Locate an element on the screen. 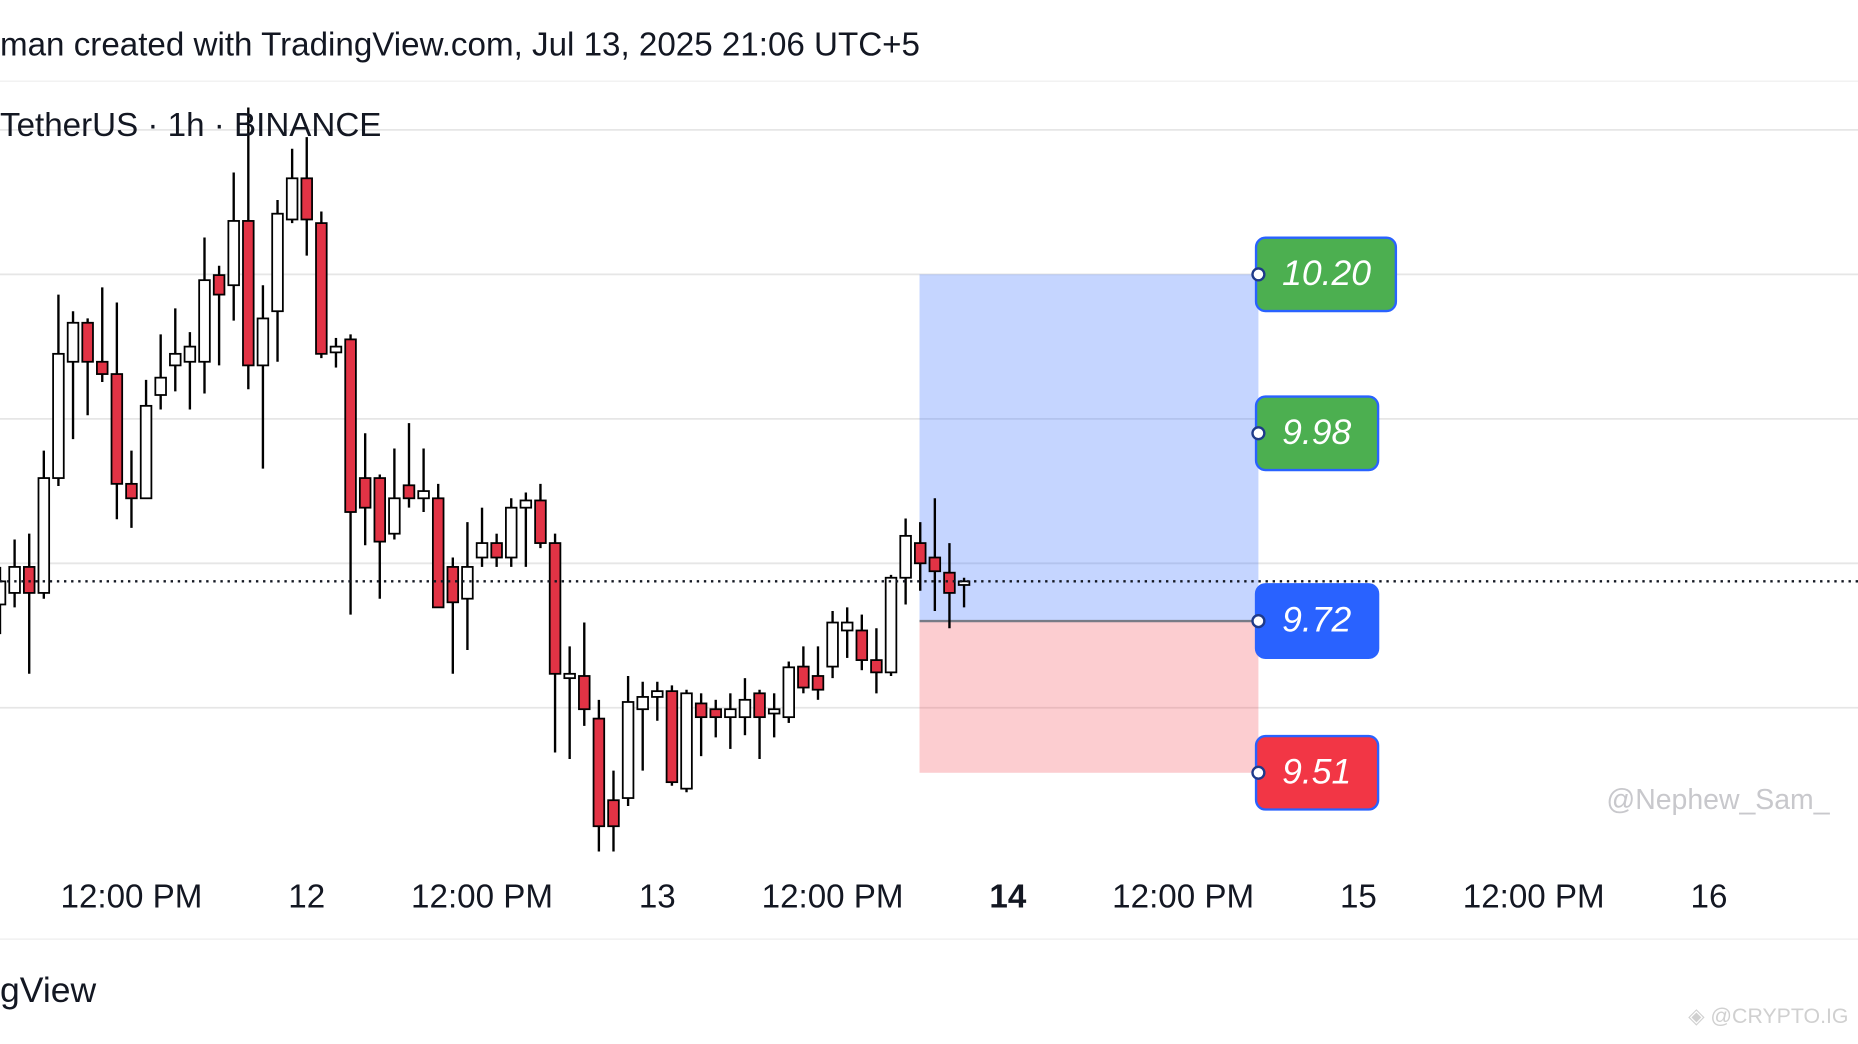 Image resolution: width=1858 pixels, height=1044 pixels. position-tool is located at coordinates (1089, 523).